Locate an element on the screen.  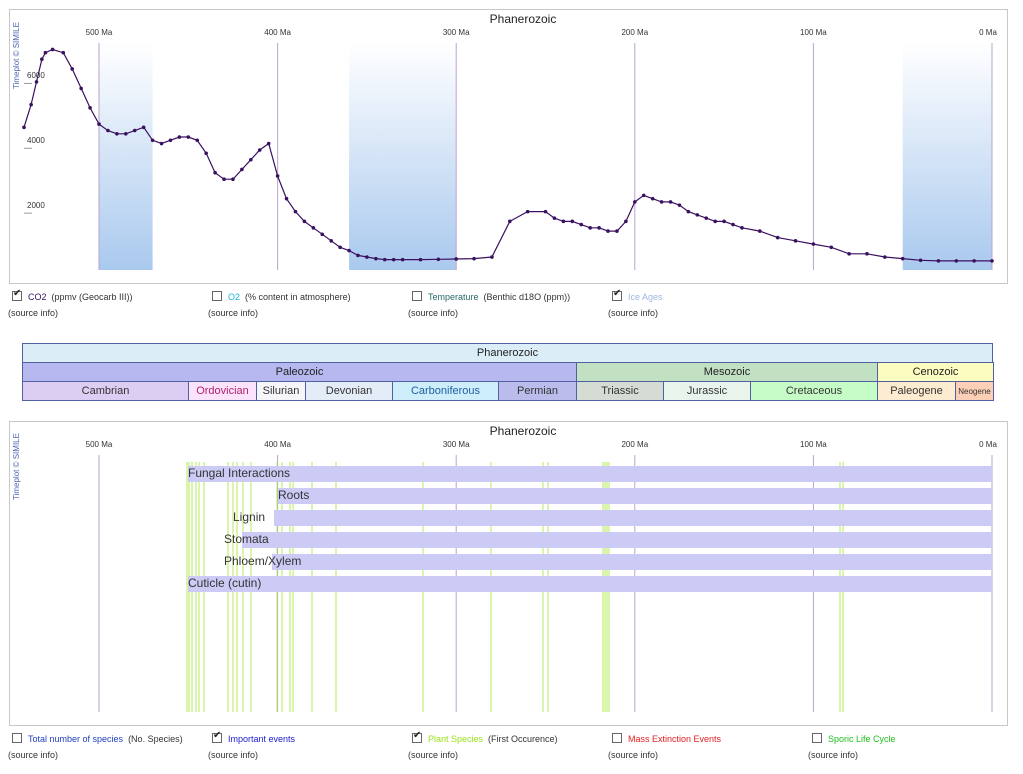
event-label: Cuticle (cutin) is located at coordinates (225, 583).